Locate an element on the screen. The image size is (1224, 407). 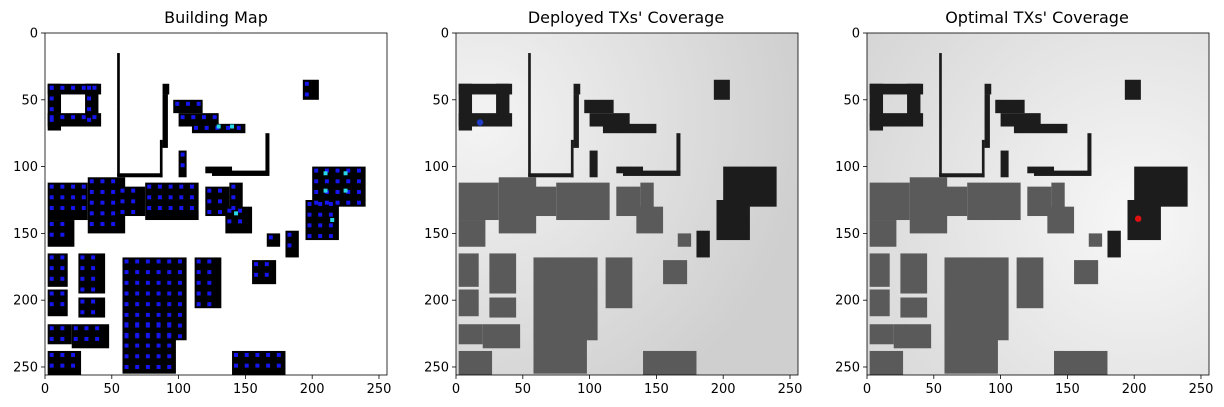
y-tick-label: 0 is located at coordinates (856, 34).